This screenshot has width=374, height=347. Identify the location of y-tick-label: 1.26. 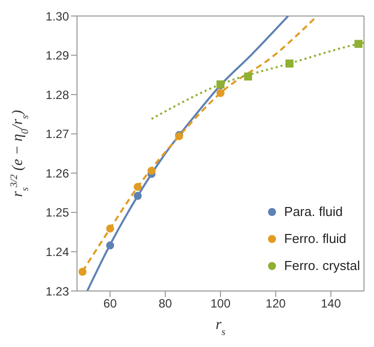
(58, 173).